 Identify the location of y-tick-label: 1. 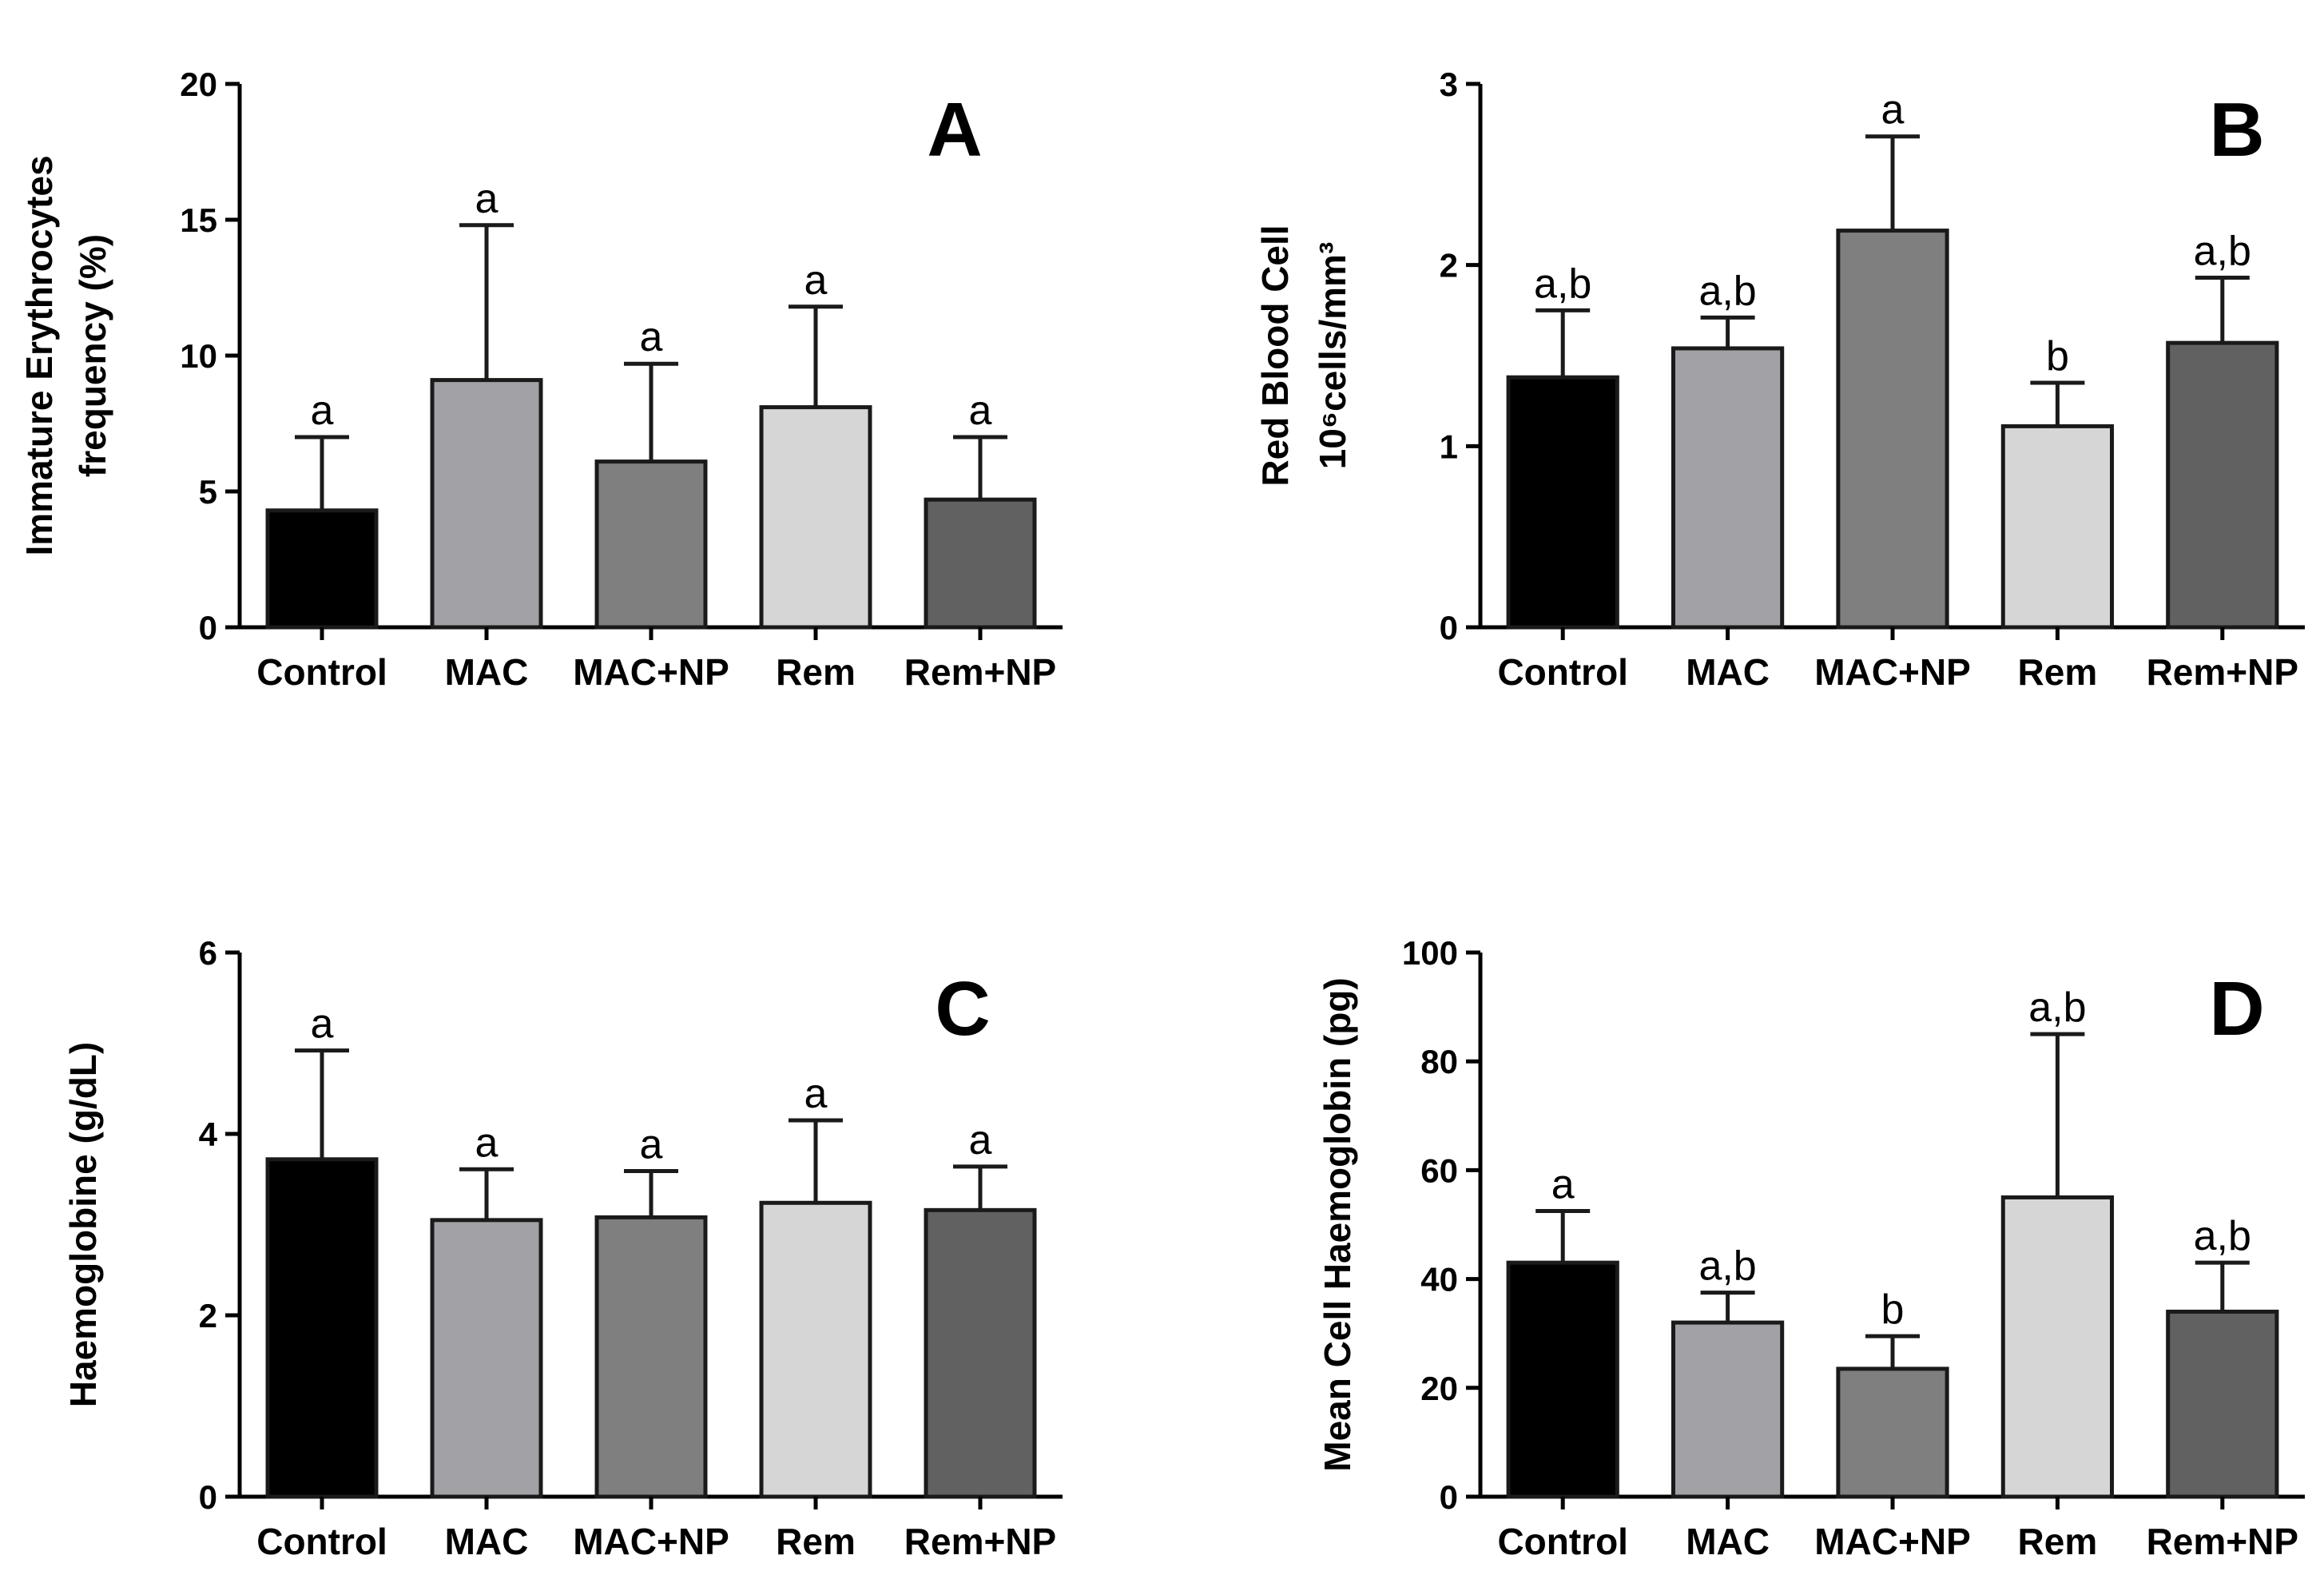
(1449, 446).